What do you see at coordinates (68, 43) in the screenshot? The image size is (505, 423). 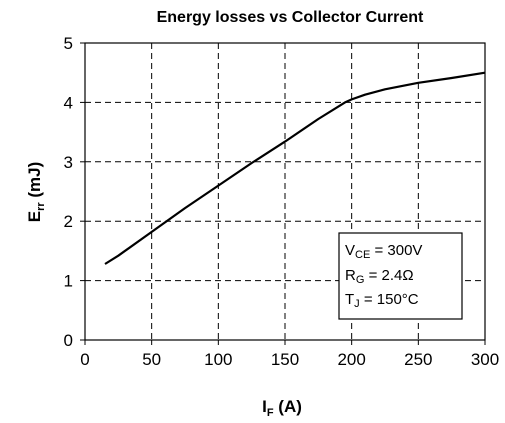 I see `y-tick-label: 5` at bounding box center [68, 43].